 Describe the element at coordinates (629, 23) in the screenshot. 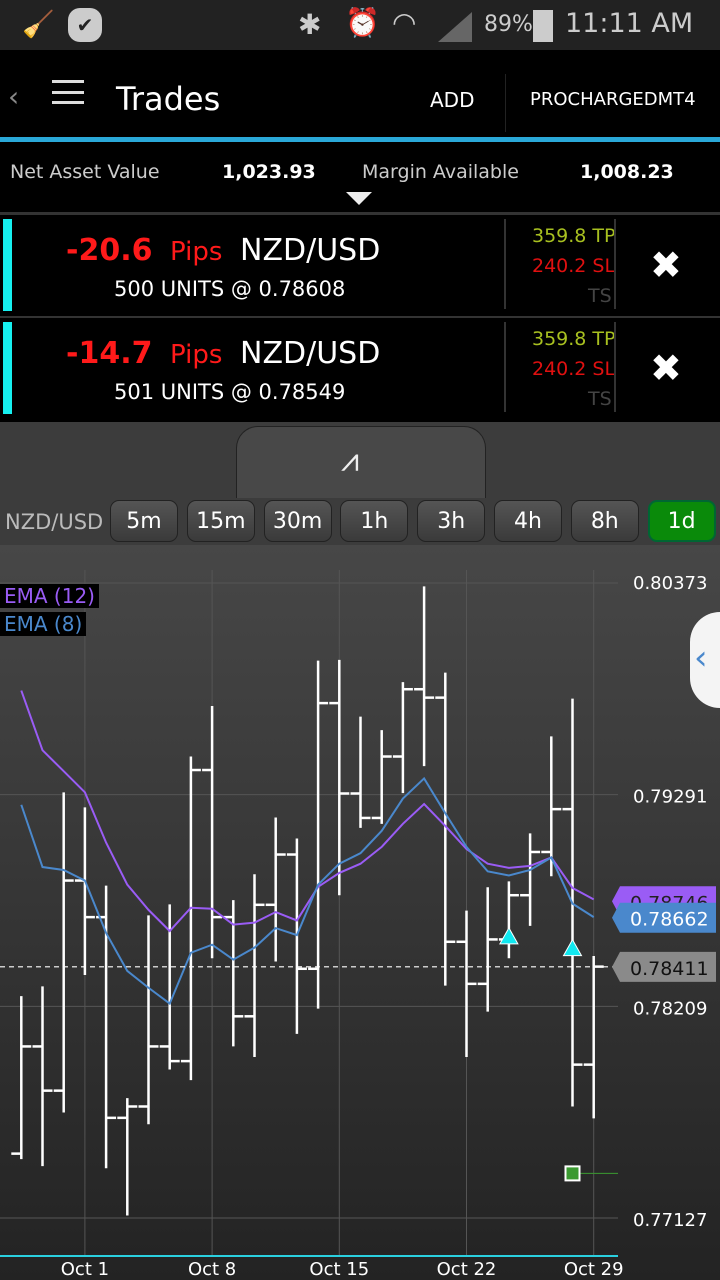

I see `clock: 11:11 AM` at that location.